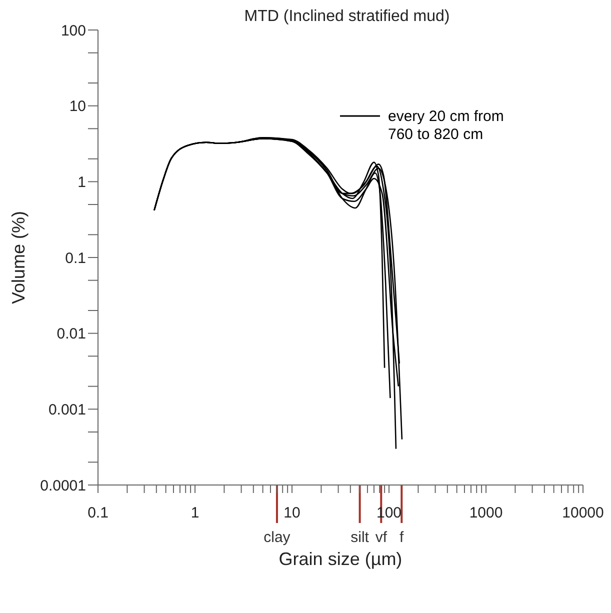  Describe the element at coordinates (73, 31) in the screenshot. I see `y-tick-label: 100` at that location.